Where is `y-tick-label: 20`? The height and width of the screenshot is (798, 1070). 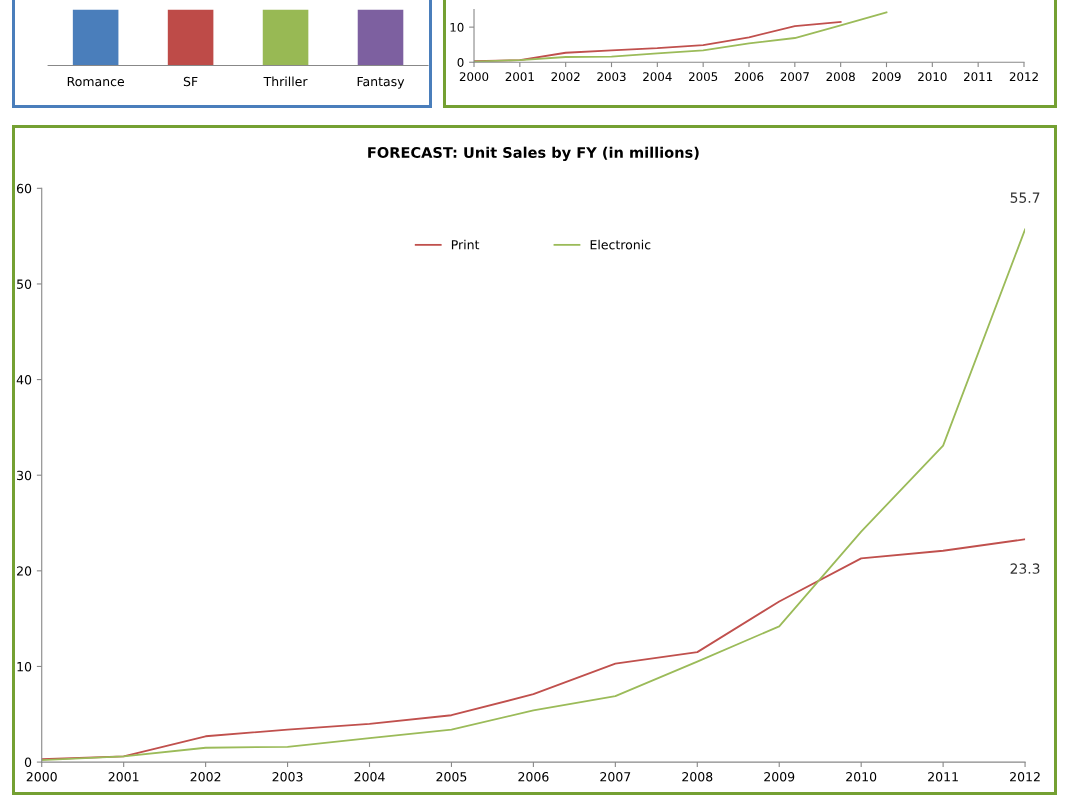 y-tick-label: 20 is located at coordinates (24, 571).